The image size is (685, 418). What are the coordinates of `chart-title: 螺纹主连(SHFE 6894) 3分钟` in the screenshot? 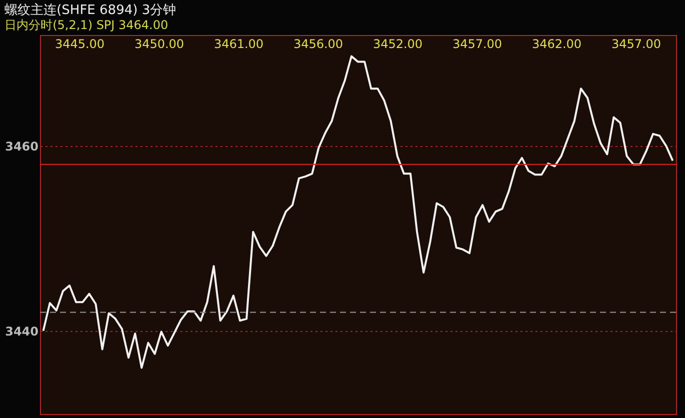 It's located at (90, 10).